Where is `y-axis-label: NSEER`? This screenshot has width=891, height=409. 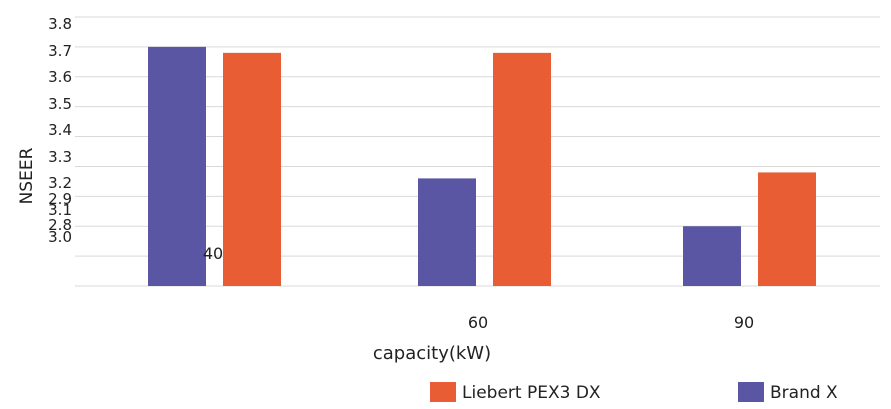
y-axis-label: NSEER is located at coordinates (27, 175).